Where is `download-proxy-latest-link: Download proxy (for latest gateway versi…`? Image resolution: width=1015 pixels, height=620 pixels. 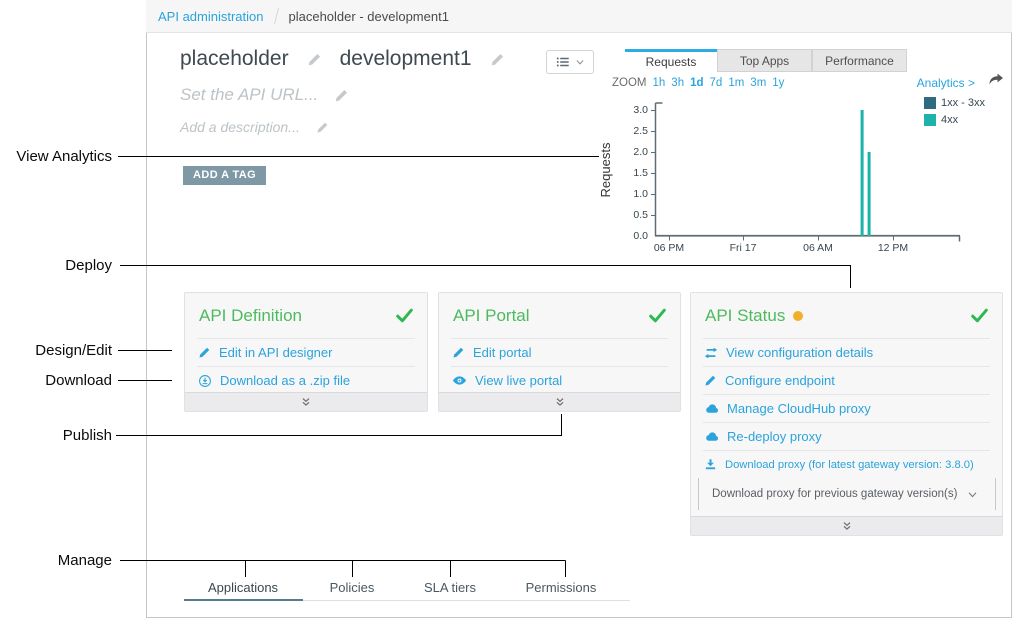
download-proxy-latest-link: Download proxy (for latest gateway versi… is located at coordinates (846, 464).